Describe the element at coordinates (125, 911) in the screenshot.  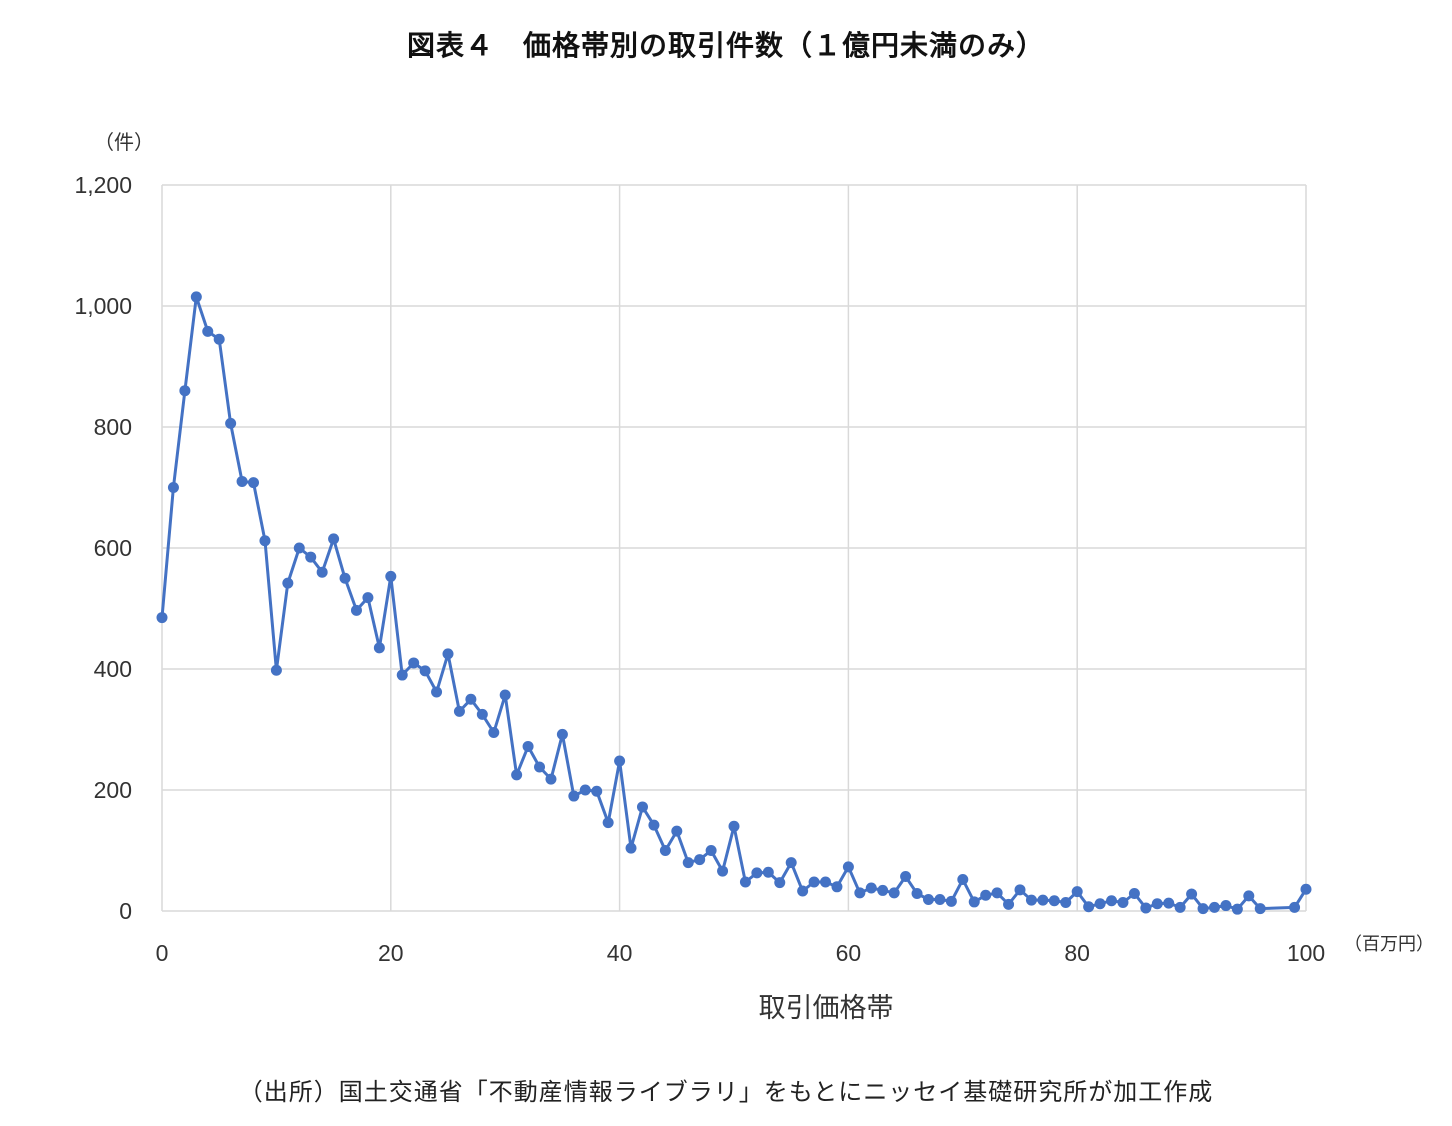
I see `y-tick-label: 0` at that location.